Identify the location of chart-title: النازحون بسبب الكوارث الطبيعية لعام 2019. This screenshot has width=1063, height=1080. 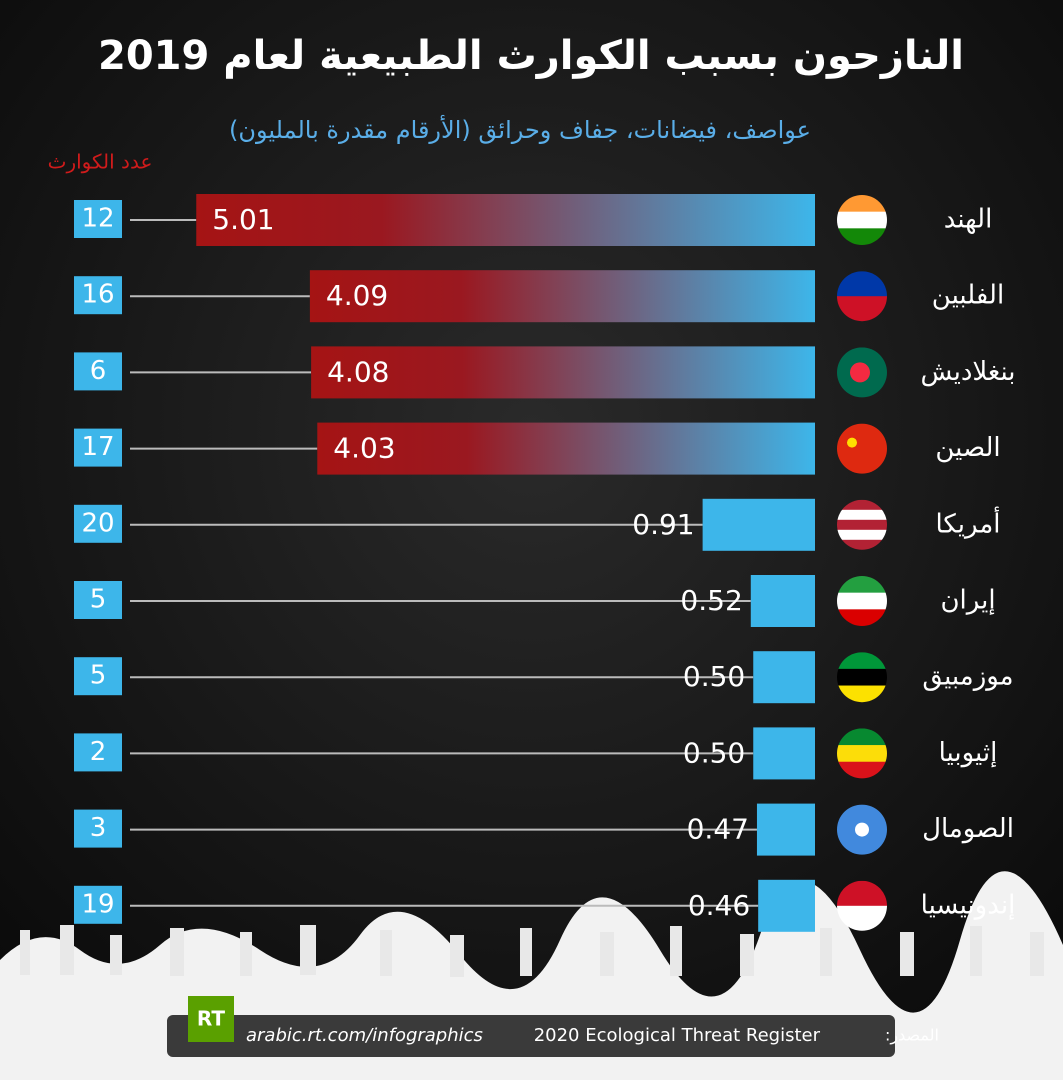
(531, 56).